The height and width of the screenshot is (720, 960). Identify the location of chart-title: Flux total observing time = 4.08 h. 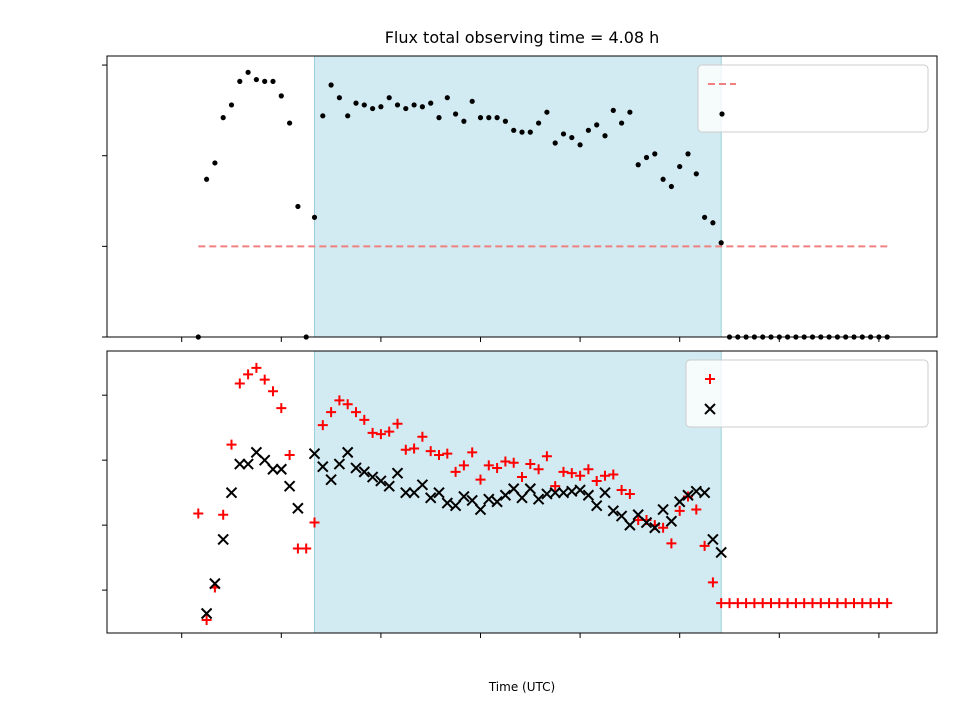
(522, 37).